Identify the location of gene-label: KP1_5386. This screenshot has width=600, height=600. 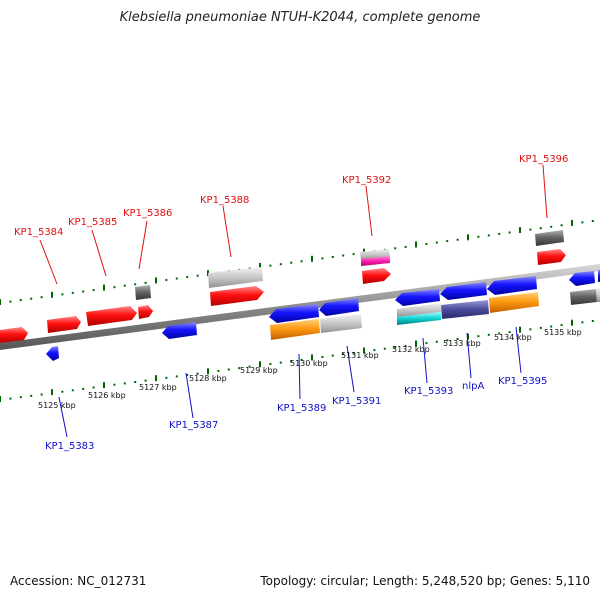
(147, 213).